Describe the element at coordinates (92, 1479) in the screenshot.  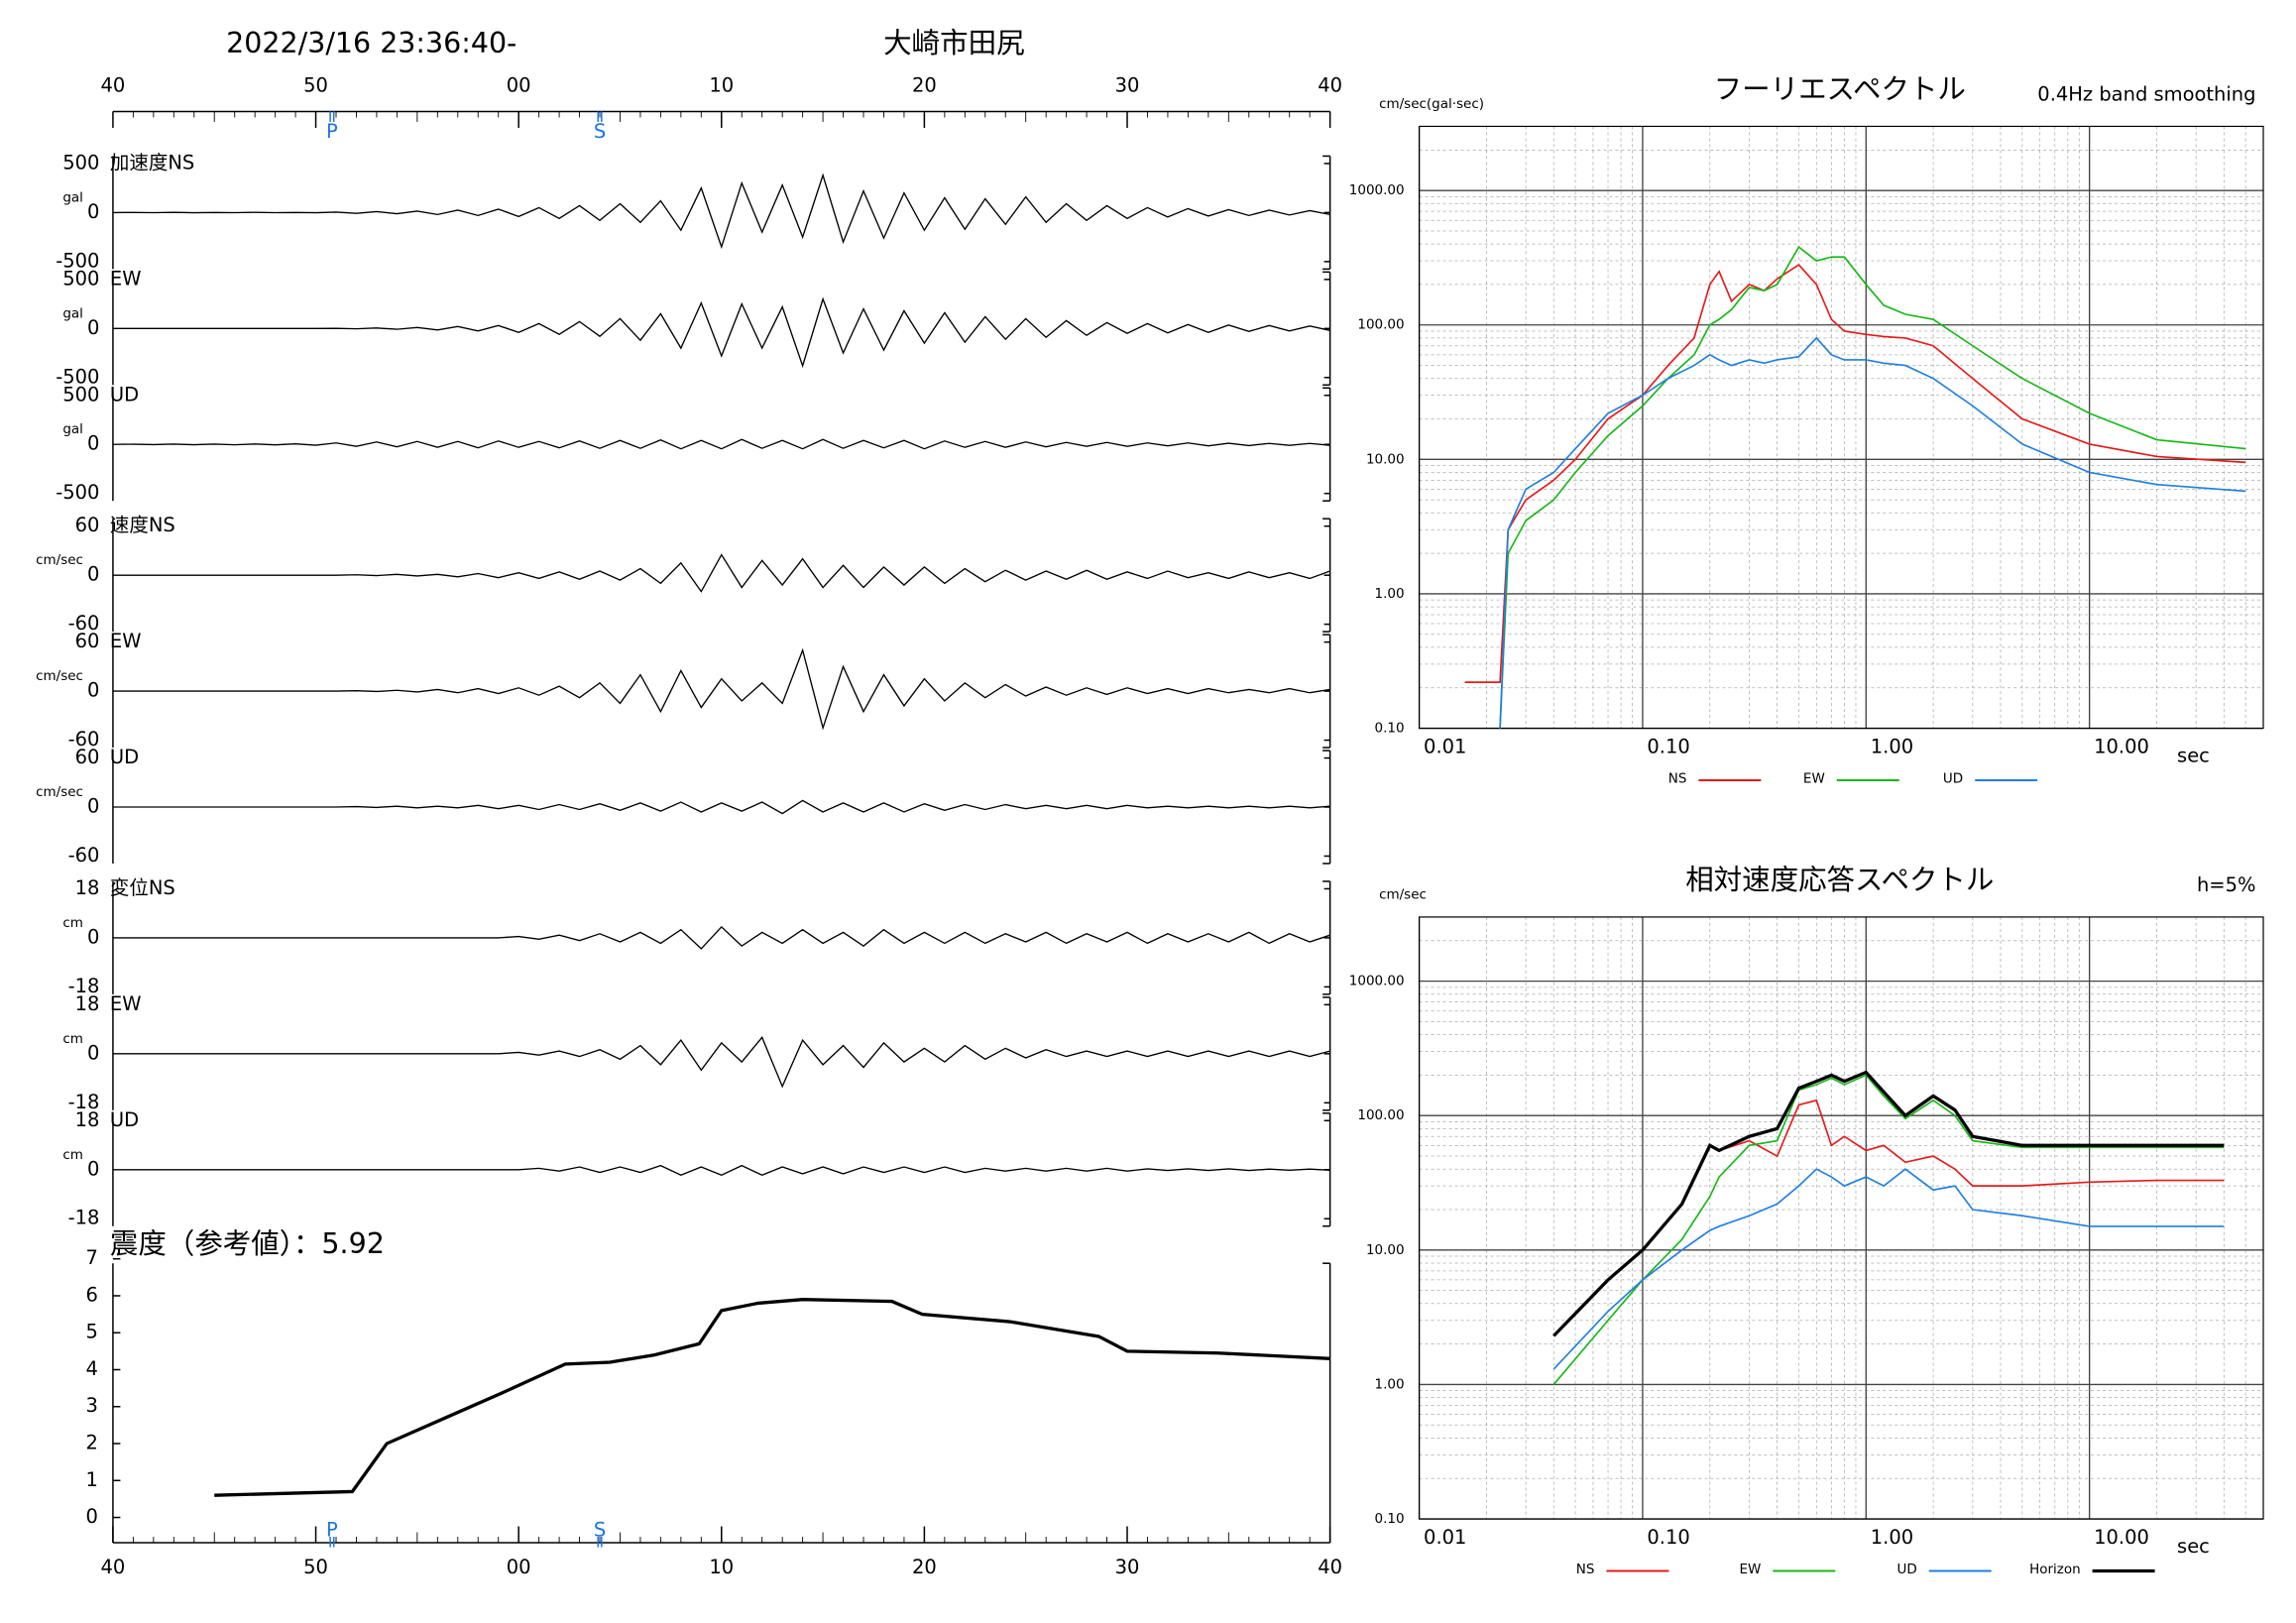
I see `y-tick-label: 1` at that location.